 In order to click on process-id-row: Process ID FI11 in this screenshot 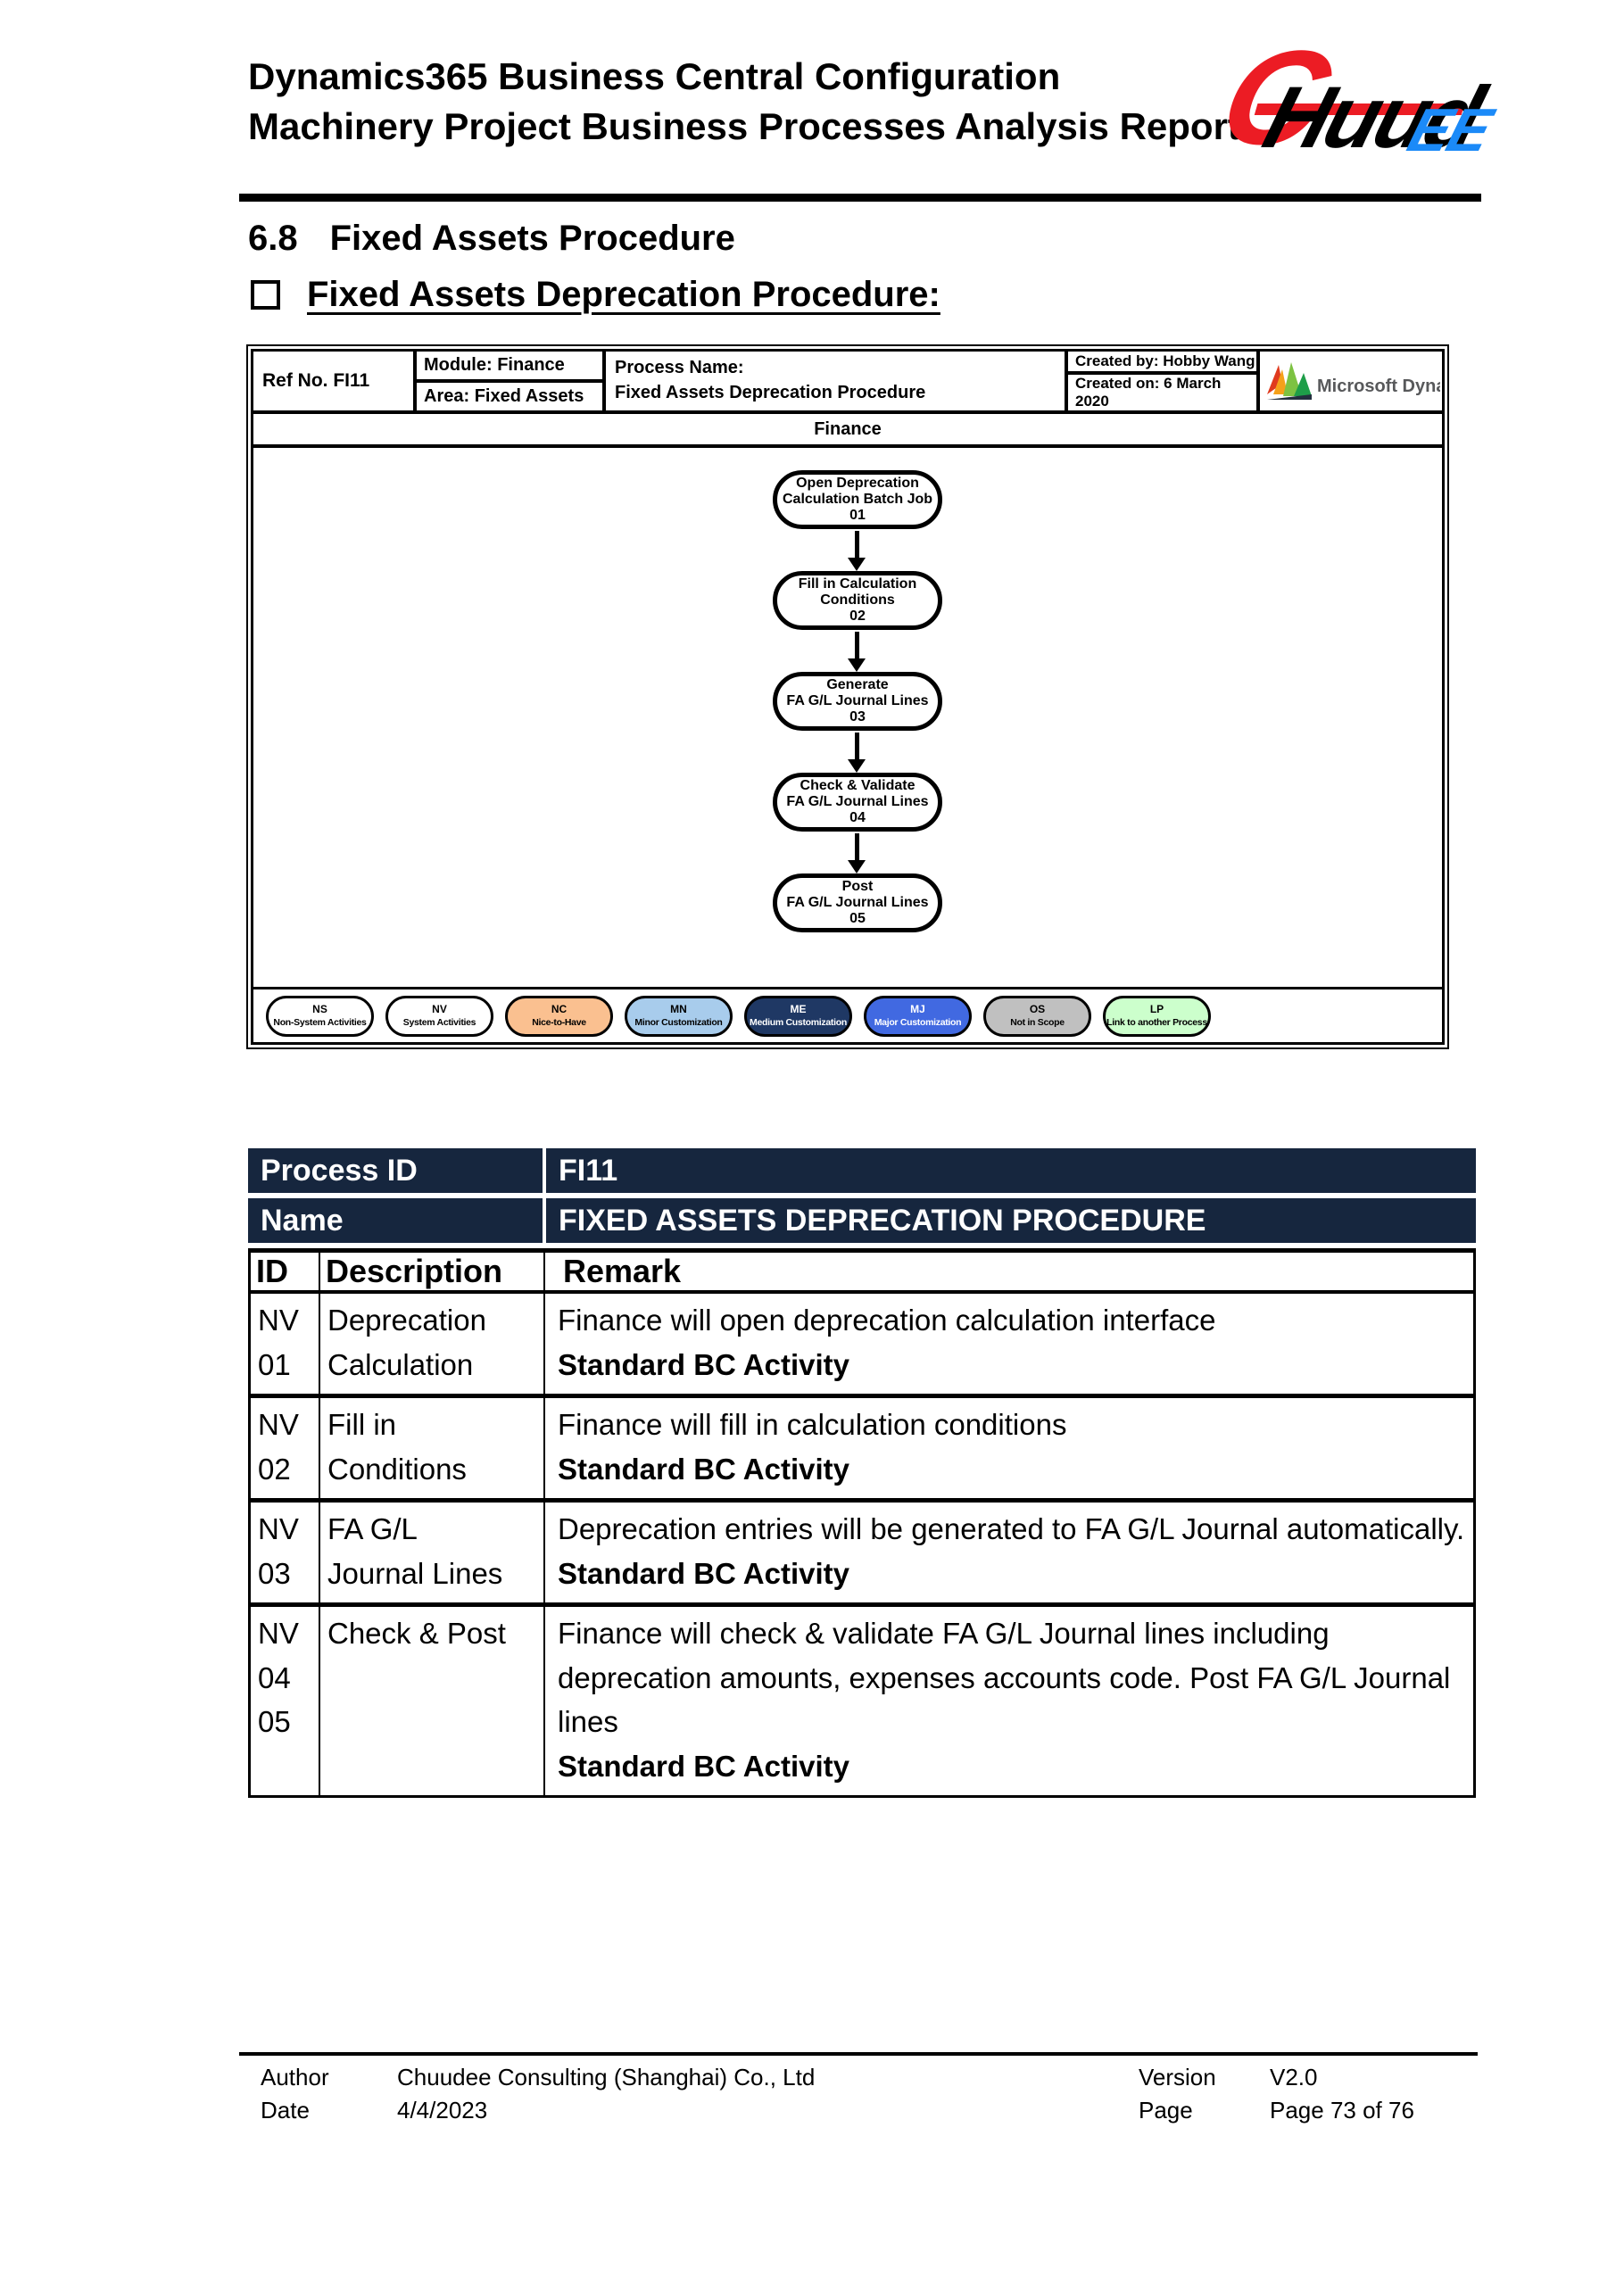, I will do `click(862, 1170)`.